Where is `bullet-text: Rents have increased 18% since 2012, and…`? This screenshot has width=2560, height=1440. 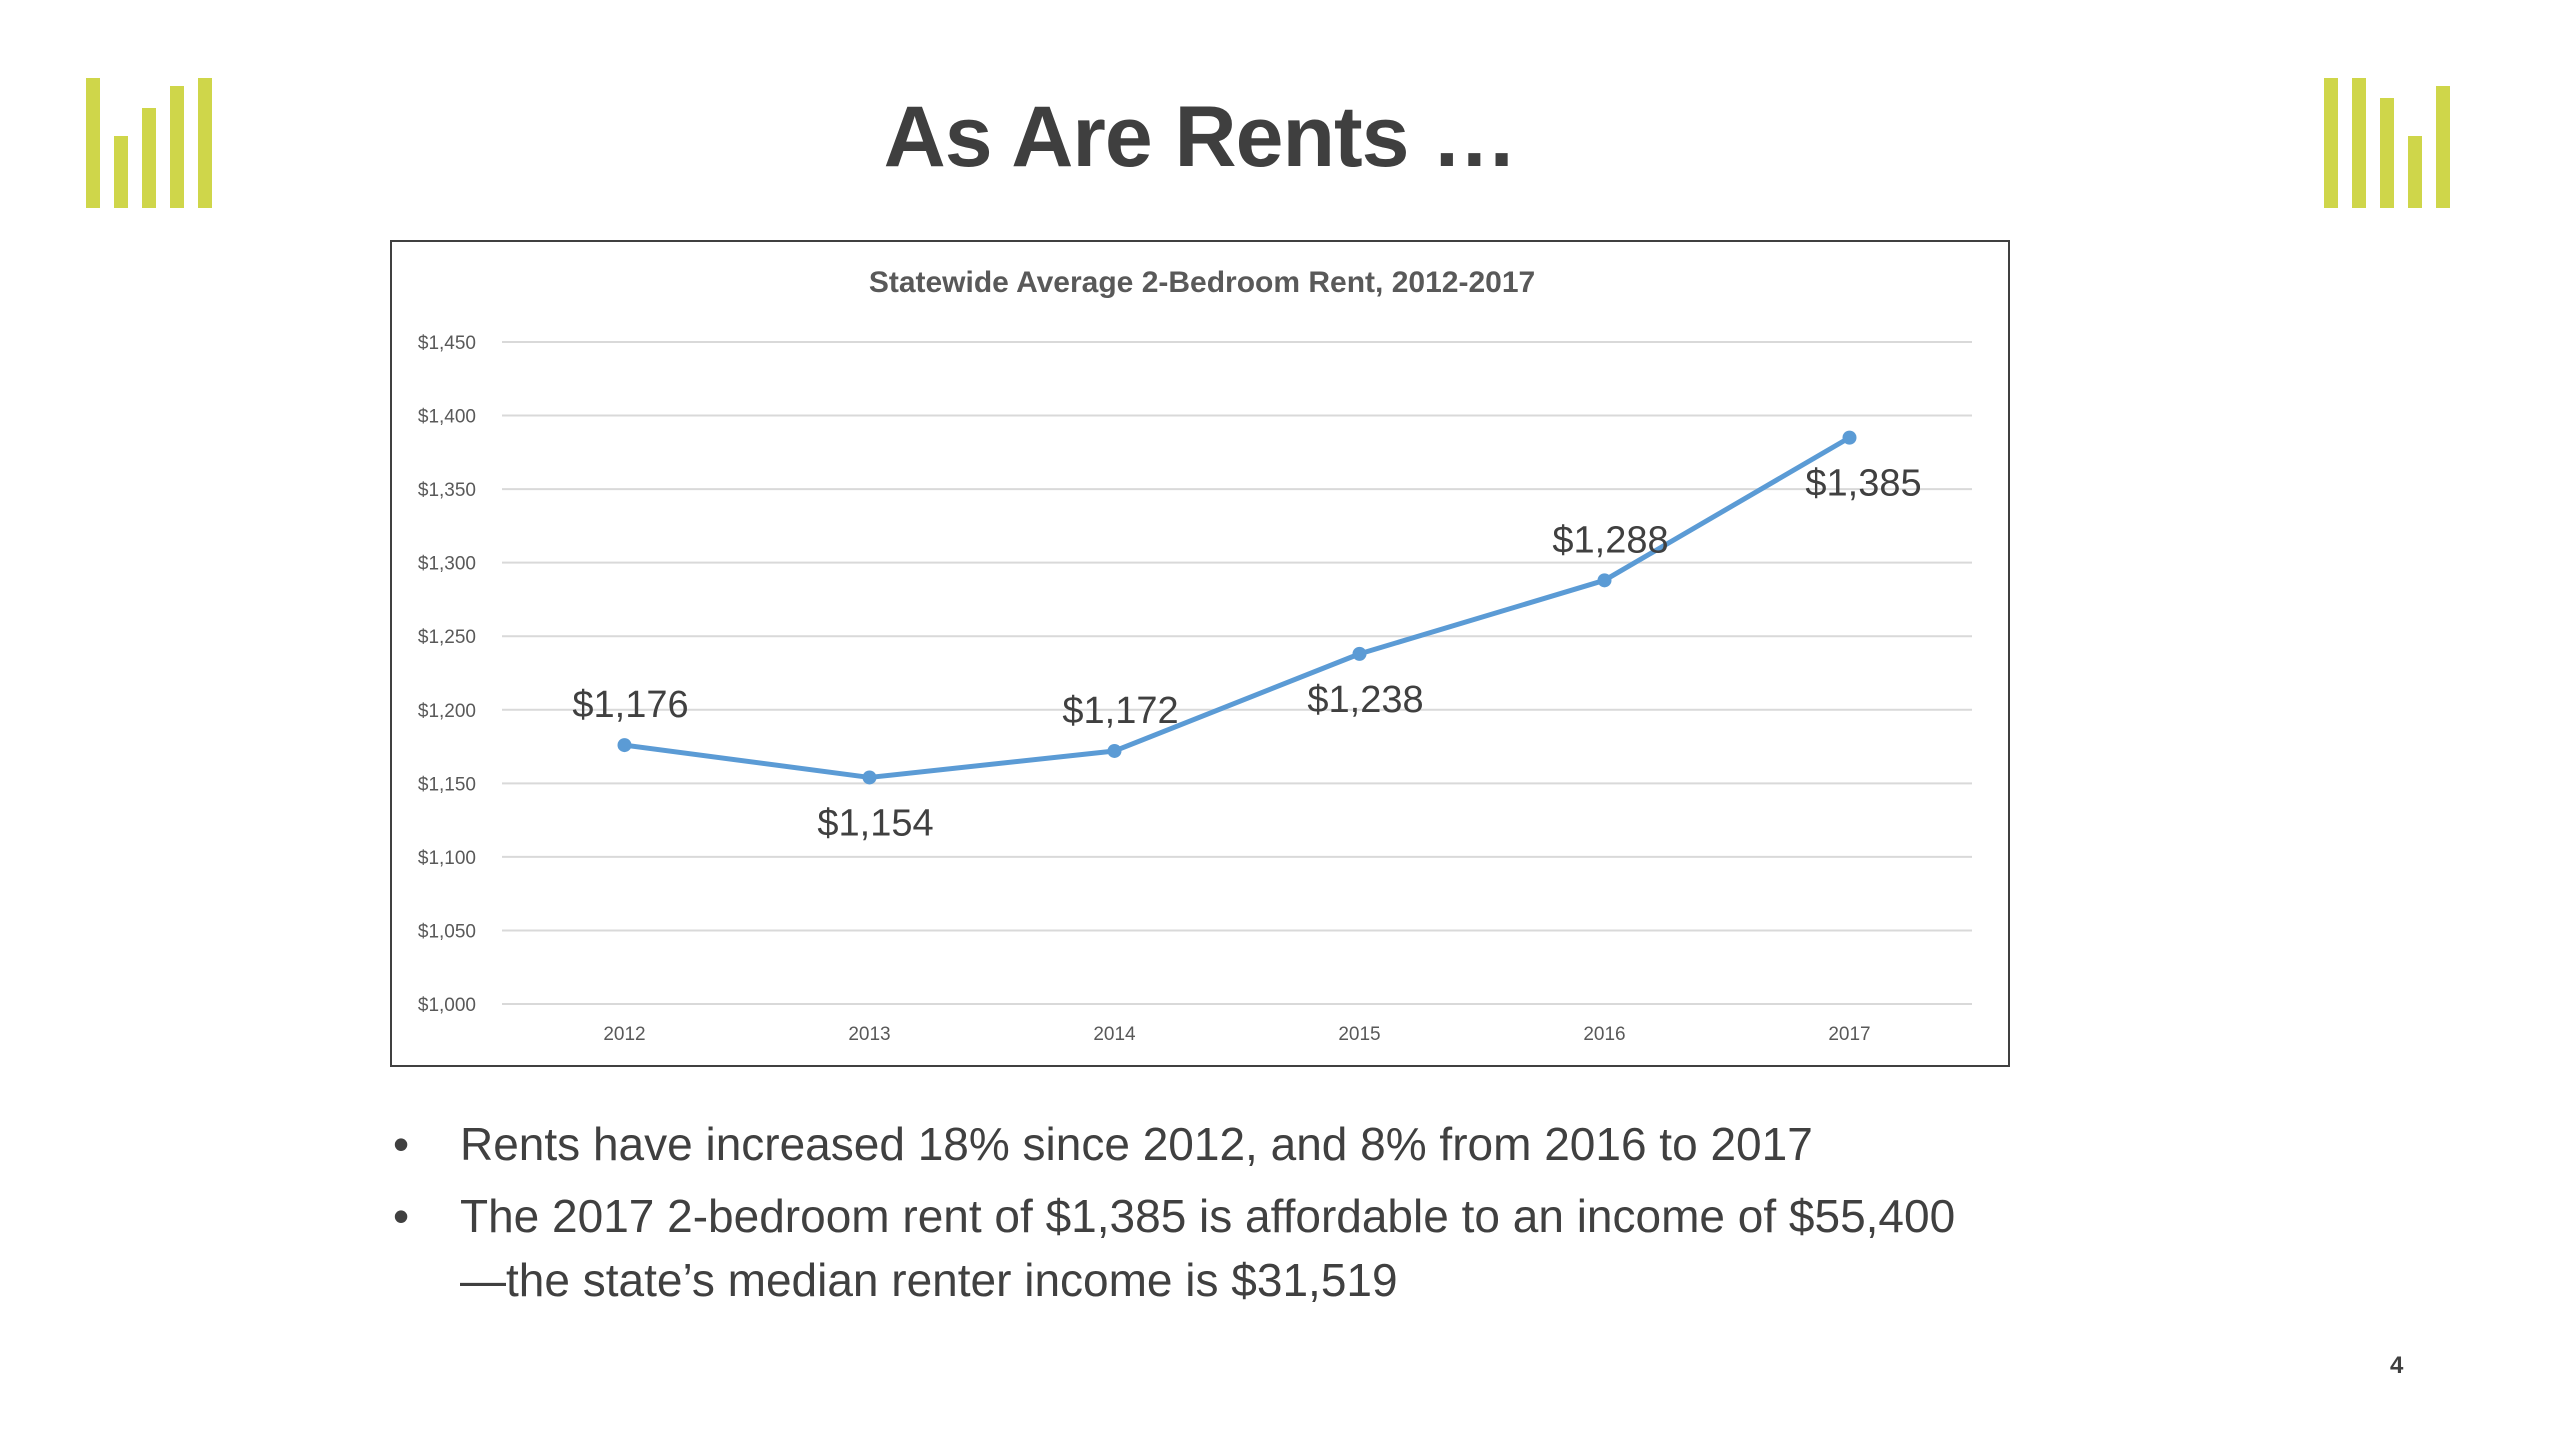
bullet-text: Rents have increased 18% since 2012, and… is located at coordinates (1136, 1144).